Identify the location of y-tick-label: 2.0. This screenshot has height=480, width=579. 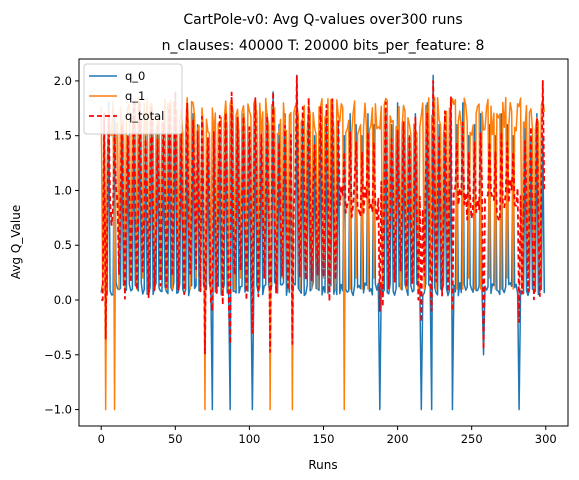
(63, 81).